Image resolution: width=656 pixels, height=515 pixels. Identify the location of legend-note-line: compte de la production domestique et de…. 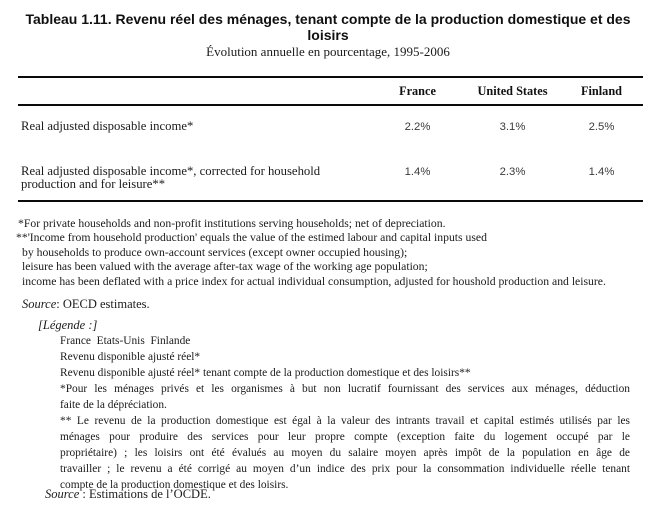
(174, 485).